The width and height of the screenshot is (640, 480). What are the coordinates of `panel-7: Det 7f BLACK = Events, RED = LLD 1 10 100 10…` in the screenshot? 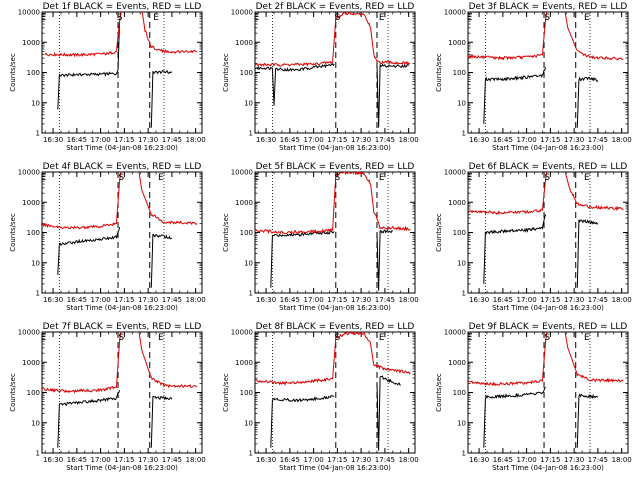 It's located at (107, 397).